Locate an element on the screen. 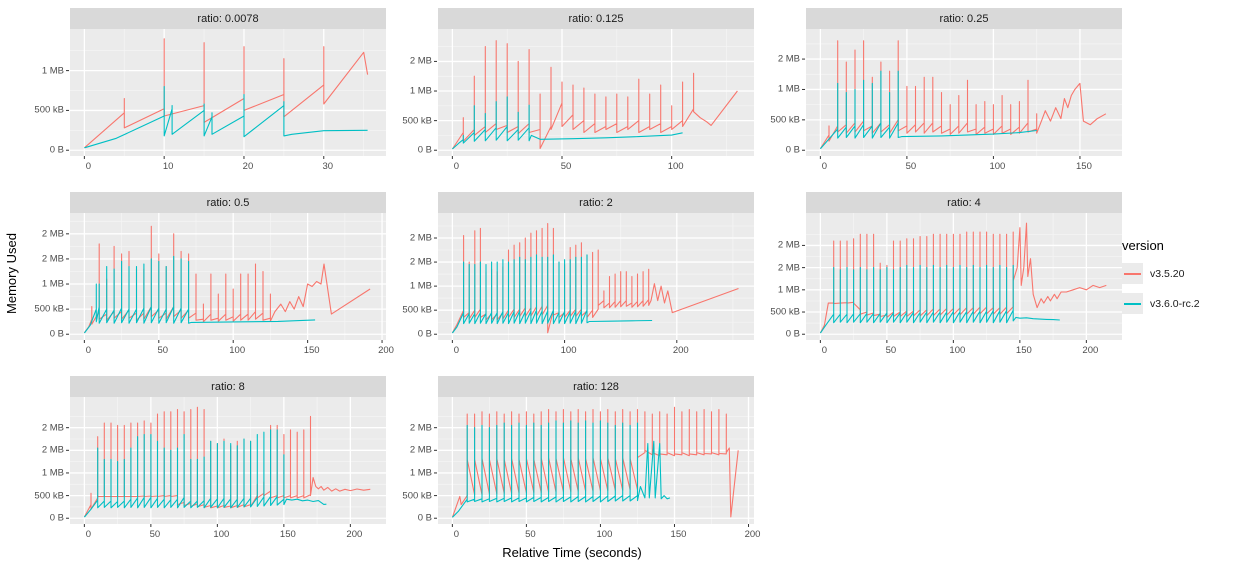 The image size is (1244, 577). facet-strip-label: ratio: 0.0078 is located at coordinates (228, 18).